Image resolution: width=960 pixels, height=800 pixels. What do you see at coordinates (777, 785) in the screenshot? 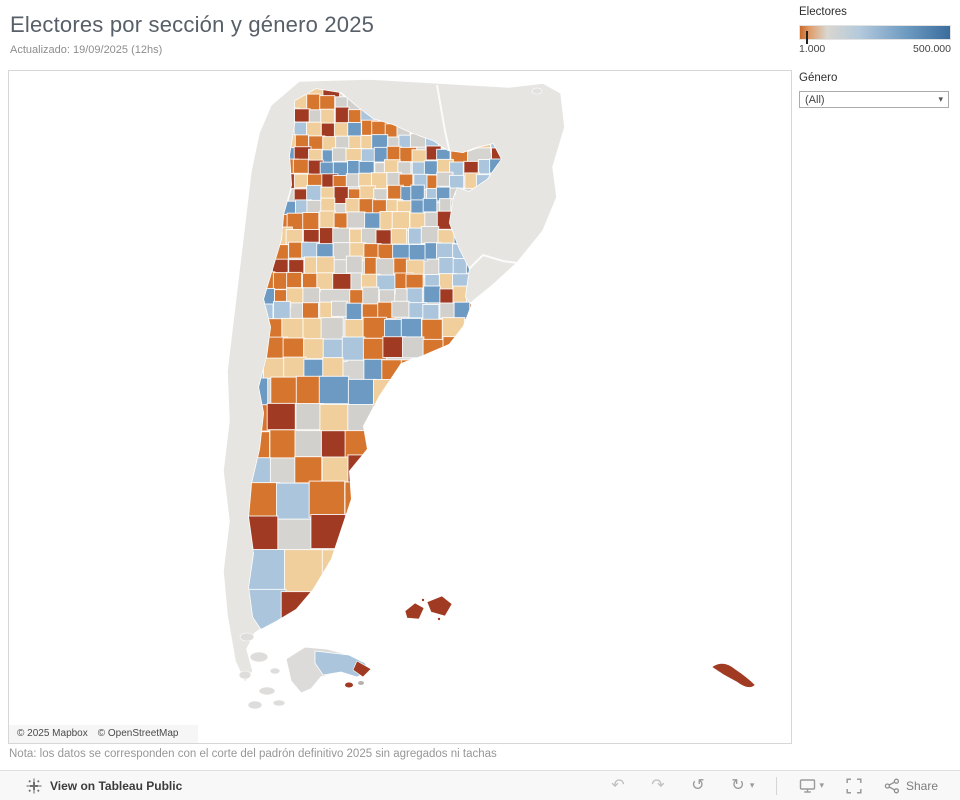
I see `toolbar-divider` at bounding box center [777, 785].